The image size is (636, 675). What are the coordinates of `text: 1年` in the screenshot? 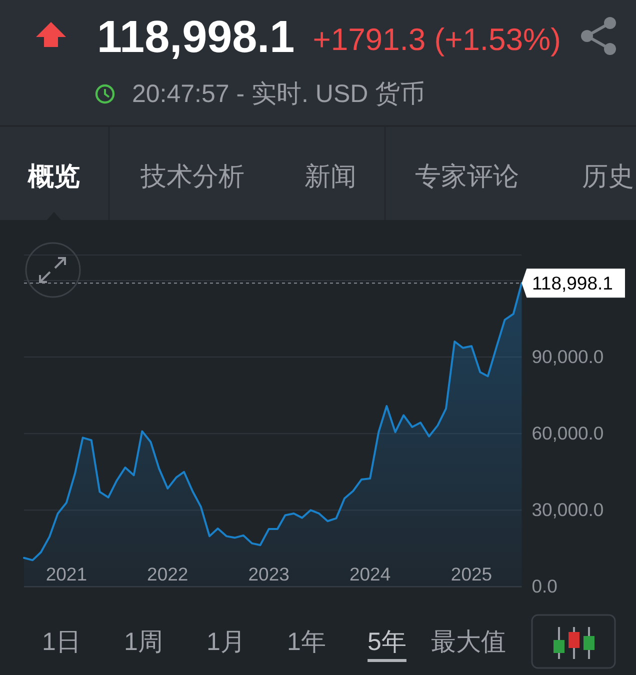 It's located at (306, 642).